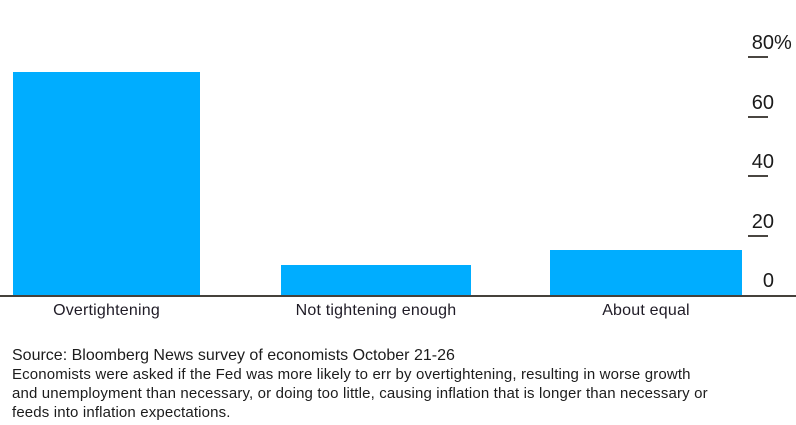 This screenshot has width=796, height=425. Describe the element at coordinates (398, 296) in the screenshot. I see `x-axis-baseline` at that location.